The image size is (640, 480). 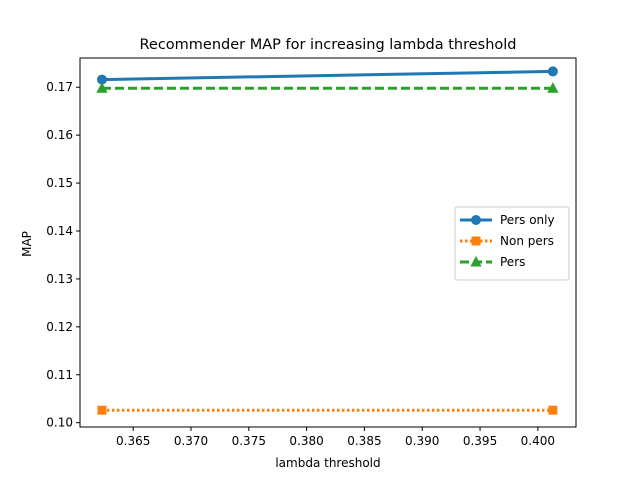 I want to click on legend-label-pers-only: Pers only, so click(x=527, y=220).